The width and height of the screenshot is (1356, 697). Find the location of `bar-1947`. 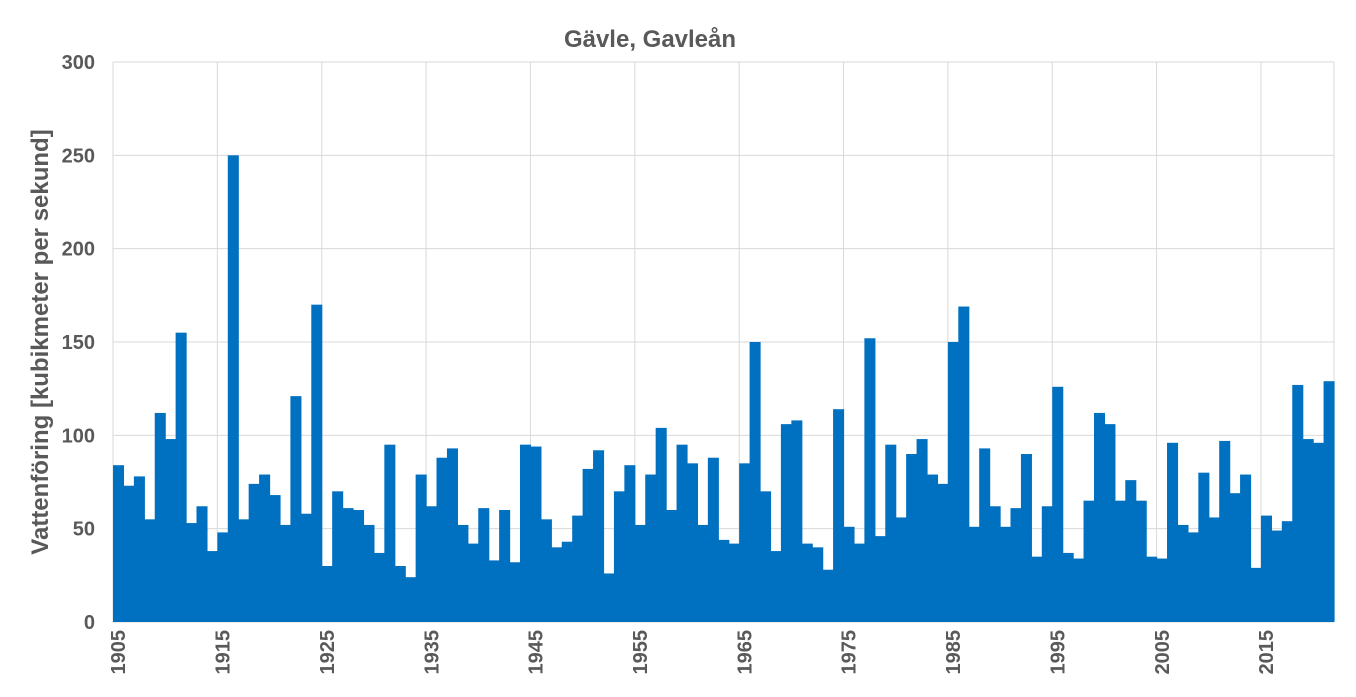

bar-1947 is located at coordinates (557, 584).